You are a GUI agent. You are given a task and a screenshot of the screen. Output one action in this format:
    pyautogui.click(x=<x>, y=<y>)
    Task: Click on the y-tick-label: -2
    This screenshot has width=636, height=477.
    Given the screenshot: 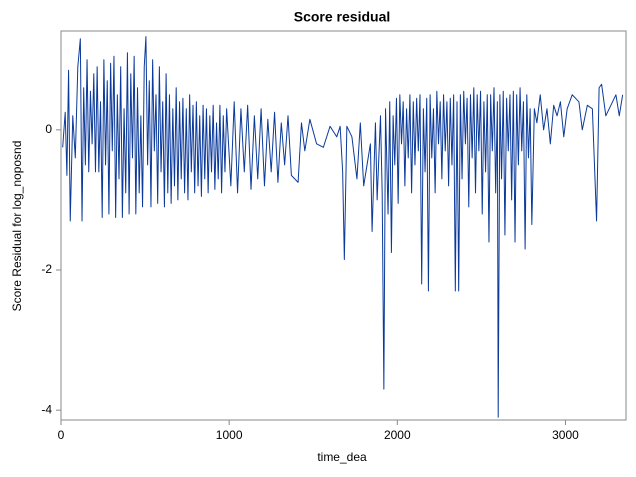 What is the action you would take?
    pyautogui.click(x=46, y=269)
    